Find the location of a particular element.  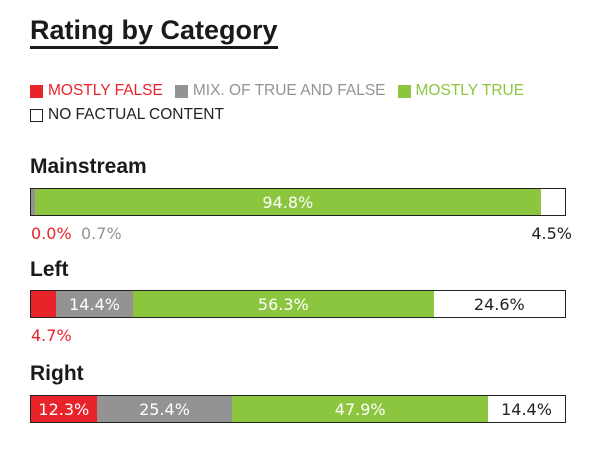

bar-segment-right-mostly-true: 47.9% is located at coordinates (360, 409).